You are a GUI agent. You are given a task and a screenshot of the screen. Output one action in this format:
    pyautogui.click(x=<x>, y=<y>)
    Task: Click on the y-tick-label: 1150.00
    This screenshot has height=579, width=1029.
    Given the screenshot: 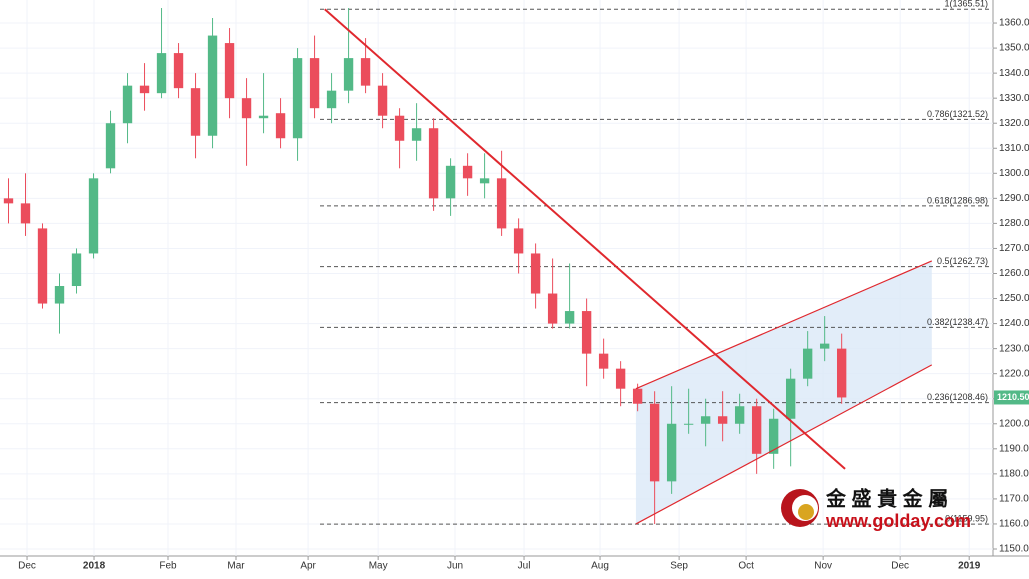 What is the action you would take?
    pyautogui.click(x=1014, y=549)
    